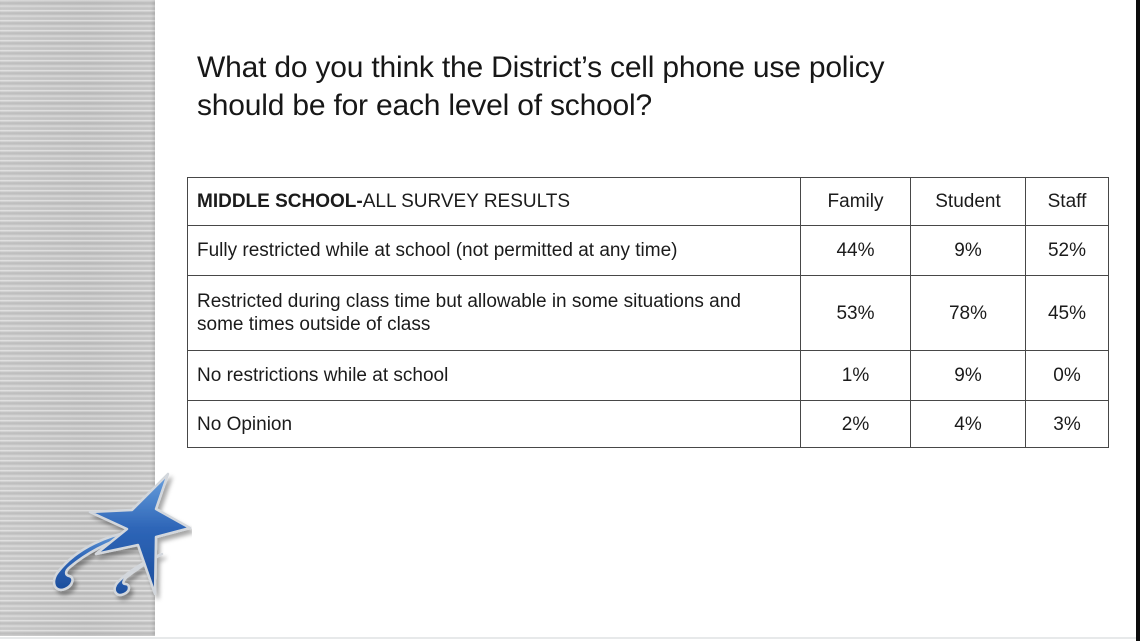  I want to click on cell-staff: 3%, so click(1067, 424).